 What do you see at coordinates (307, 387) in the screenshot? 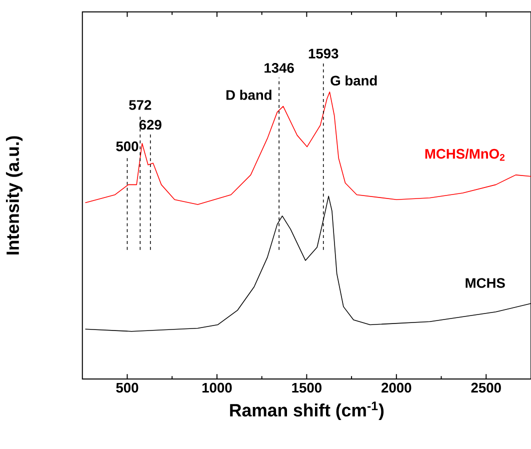
I see `x-tick-label: 1500` at bounding box center [307, 387].